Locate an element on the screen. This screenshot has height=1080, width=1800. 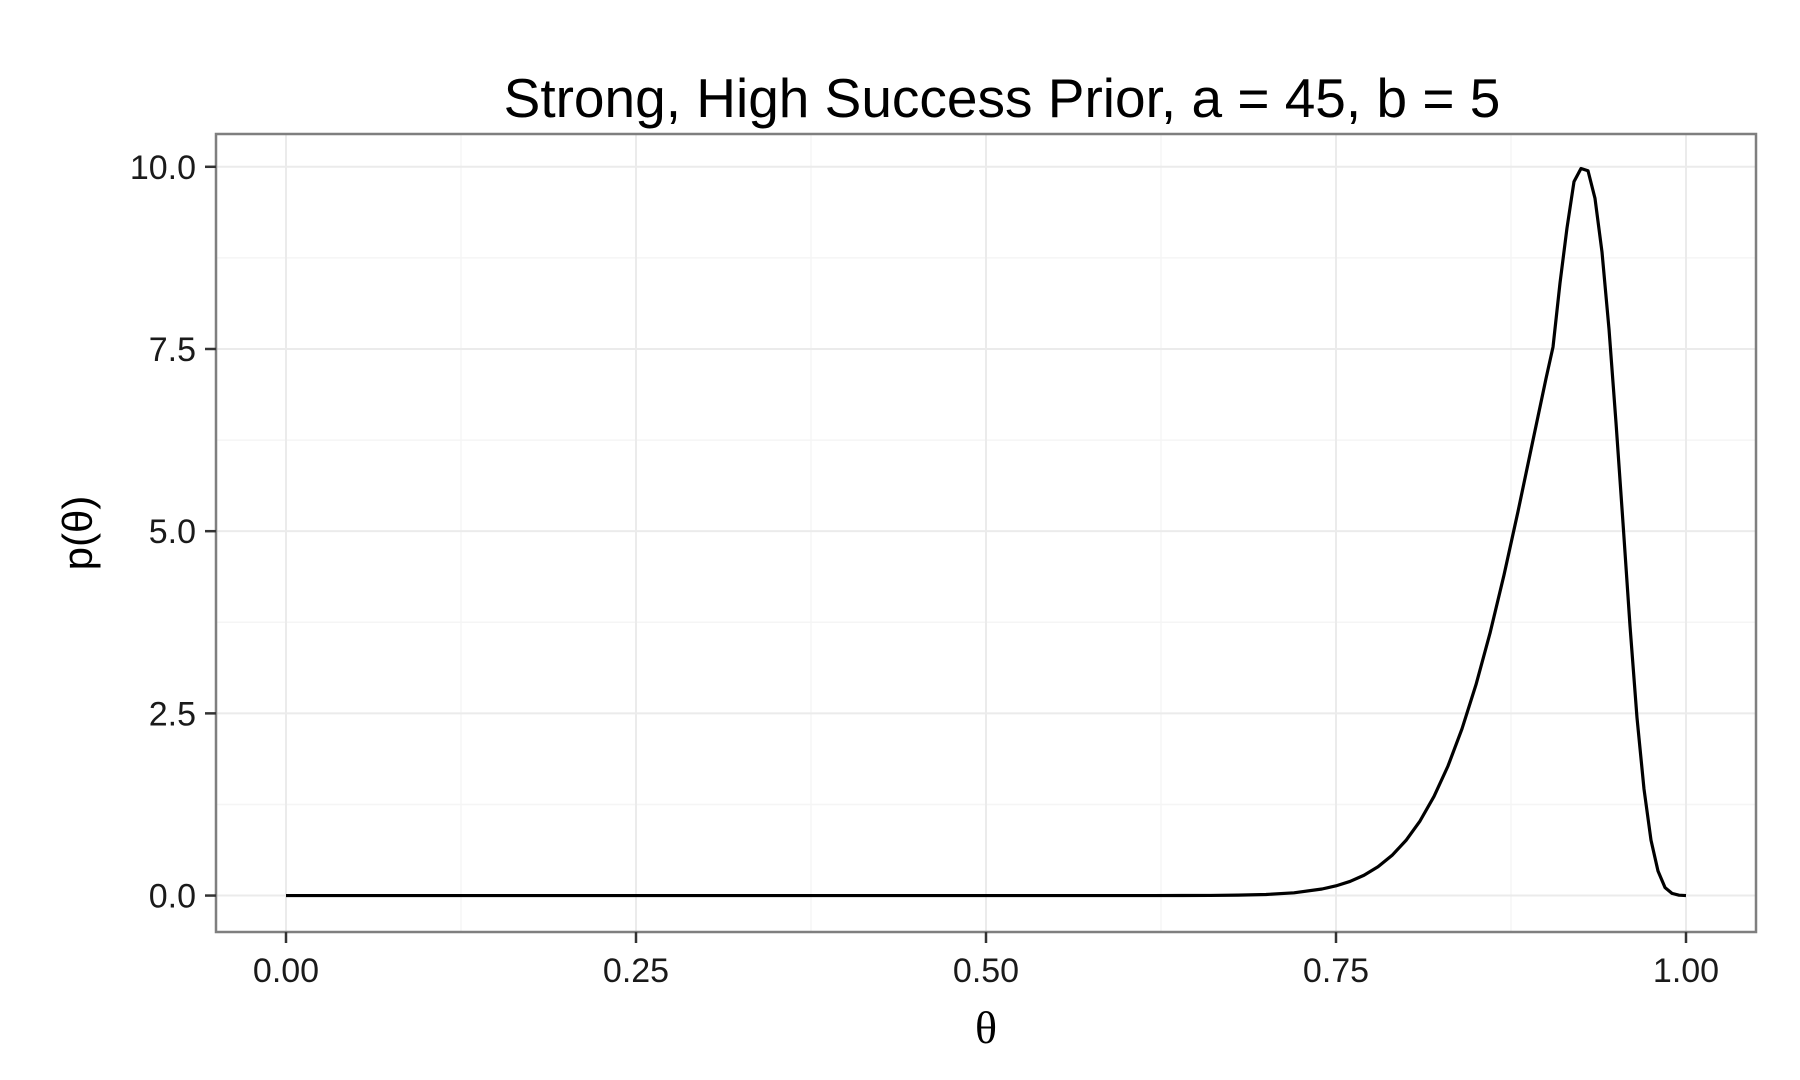
y-tick-label: 0.0 is located at coordinates (172, 897).